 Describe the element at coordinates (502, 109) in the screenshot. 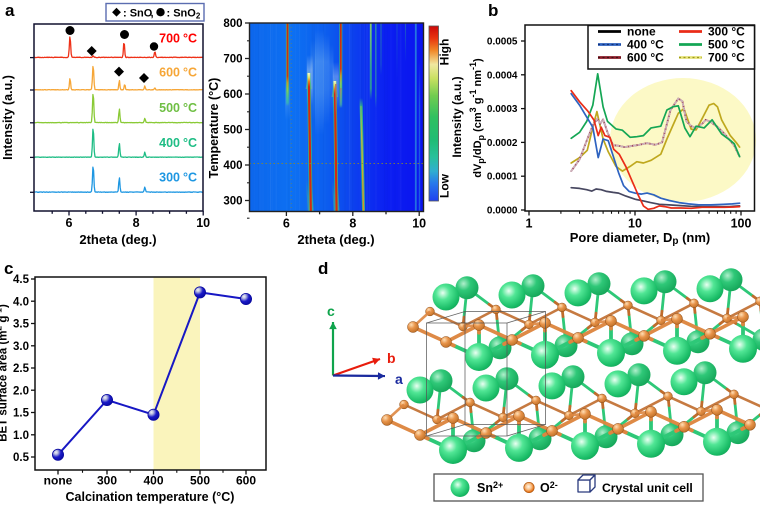

I see `svg-text: 0.0003` at that location.